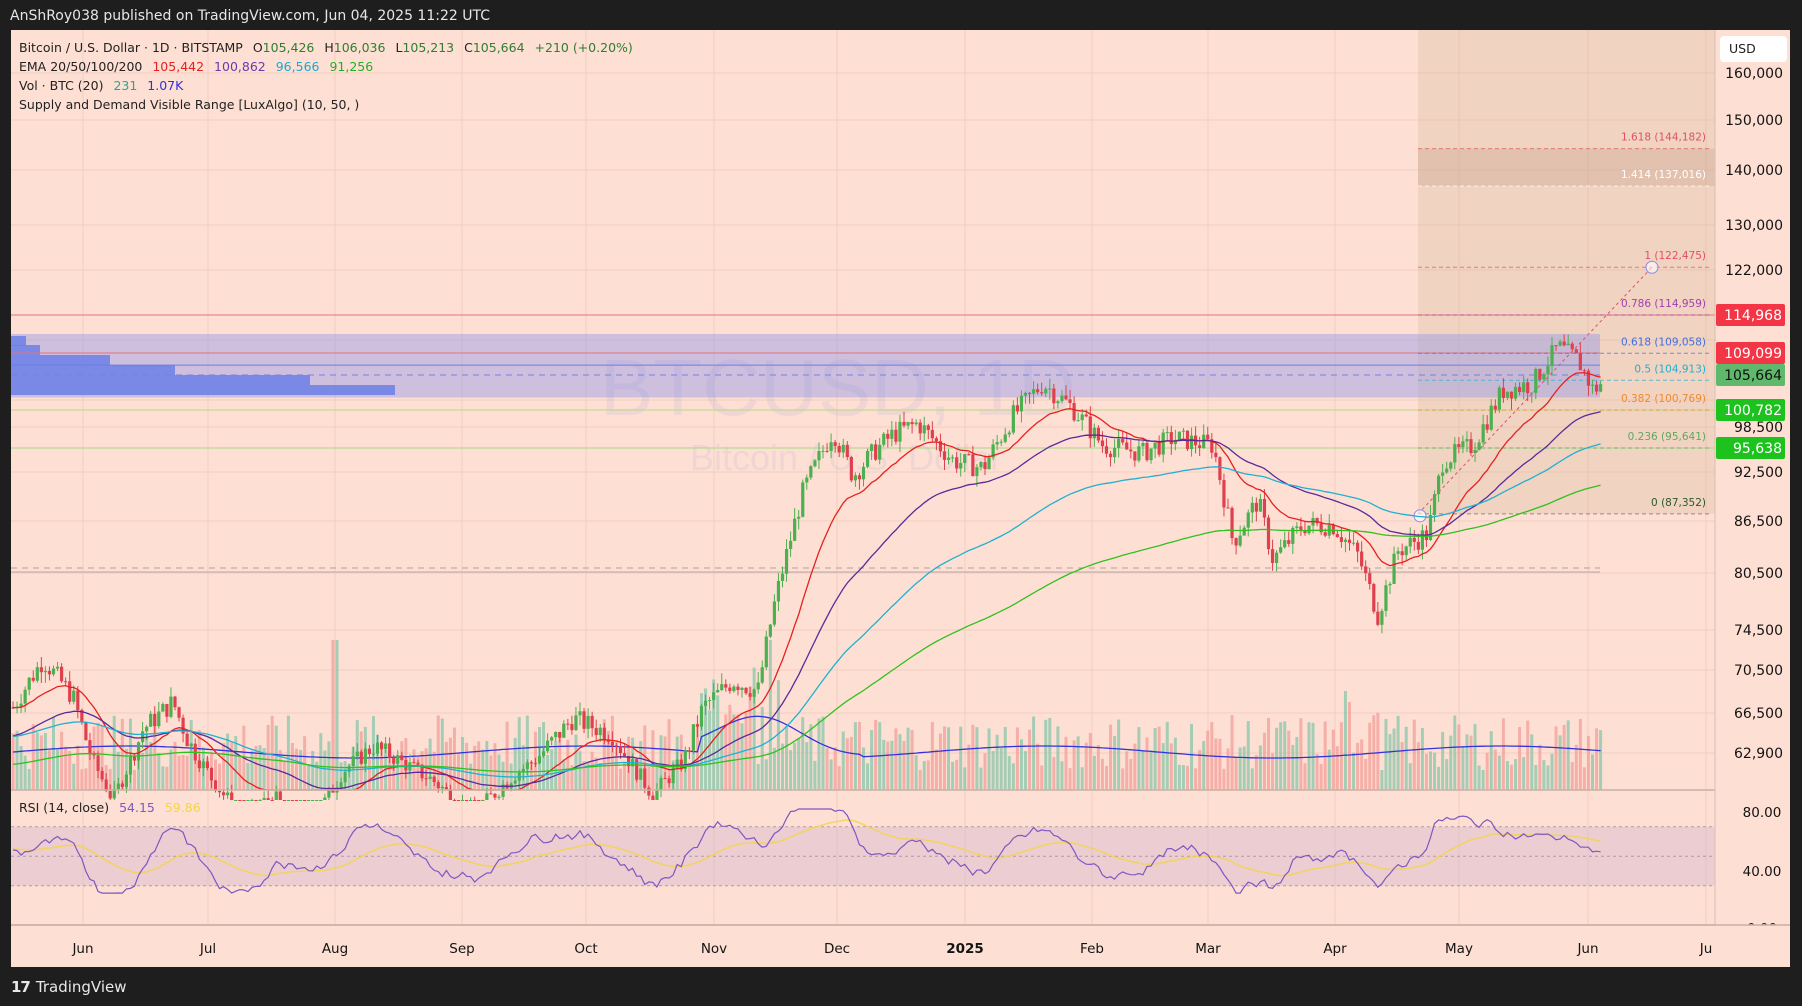 This screenshot has height=1006, width=1802. What do you see at coordinates (61, 85) in the screenshot?
I see `volume-label: Vol · BTC (20)` at bounding box center [61, 85].